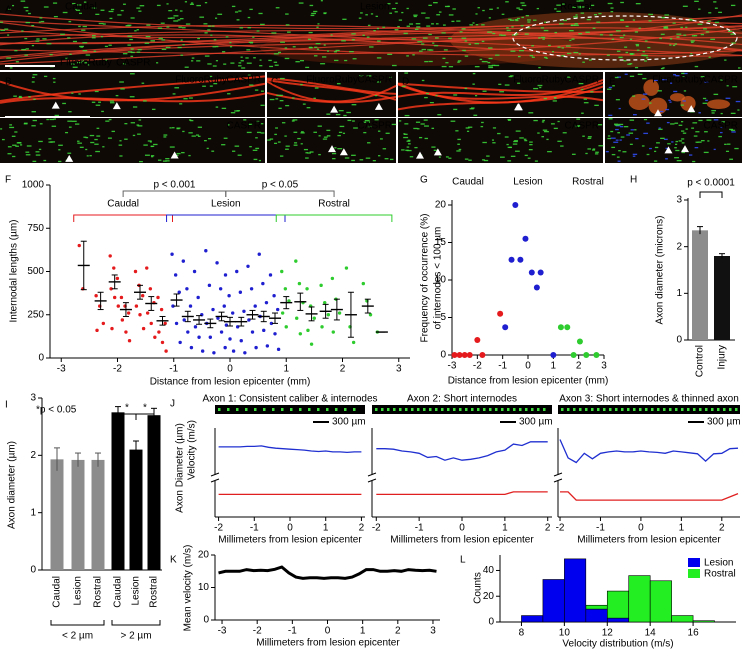 The height and width of the screenshot is (649, 742). I want to click on y-axis-label: Axon Diameter (µm), so click(180, 468).